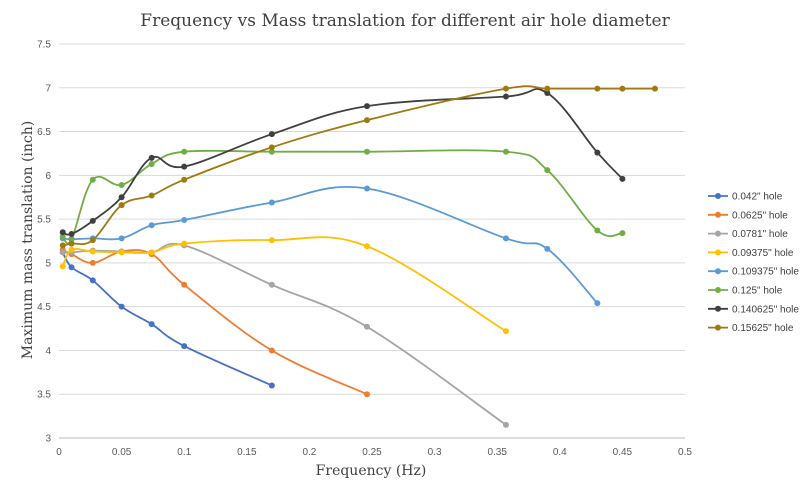 This screenshot has height=494, width=810. What do you see at coordinates (497, 452) in the screenshot?
I see `x-tick-label: 0.35` at bounding box center [497, 452].